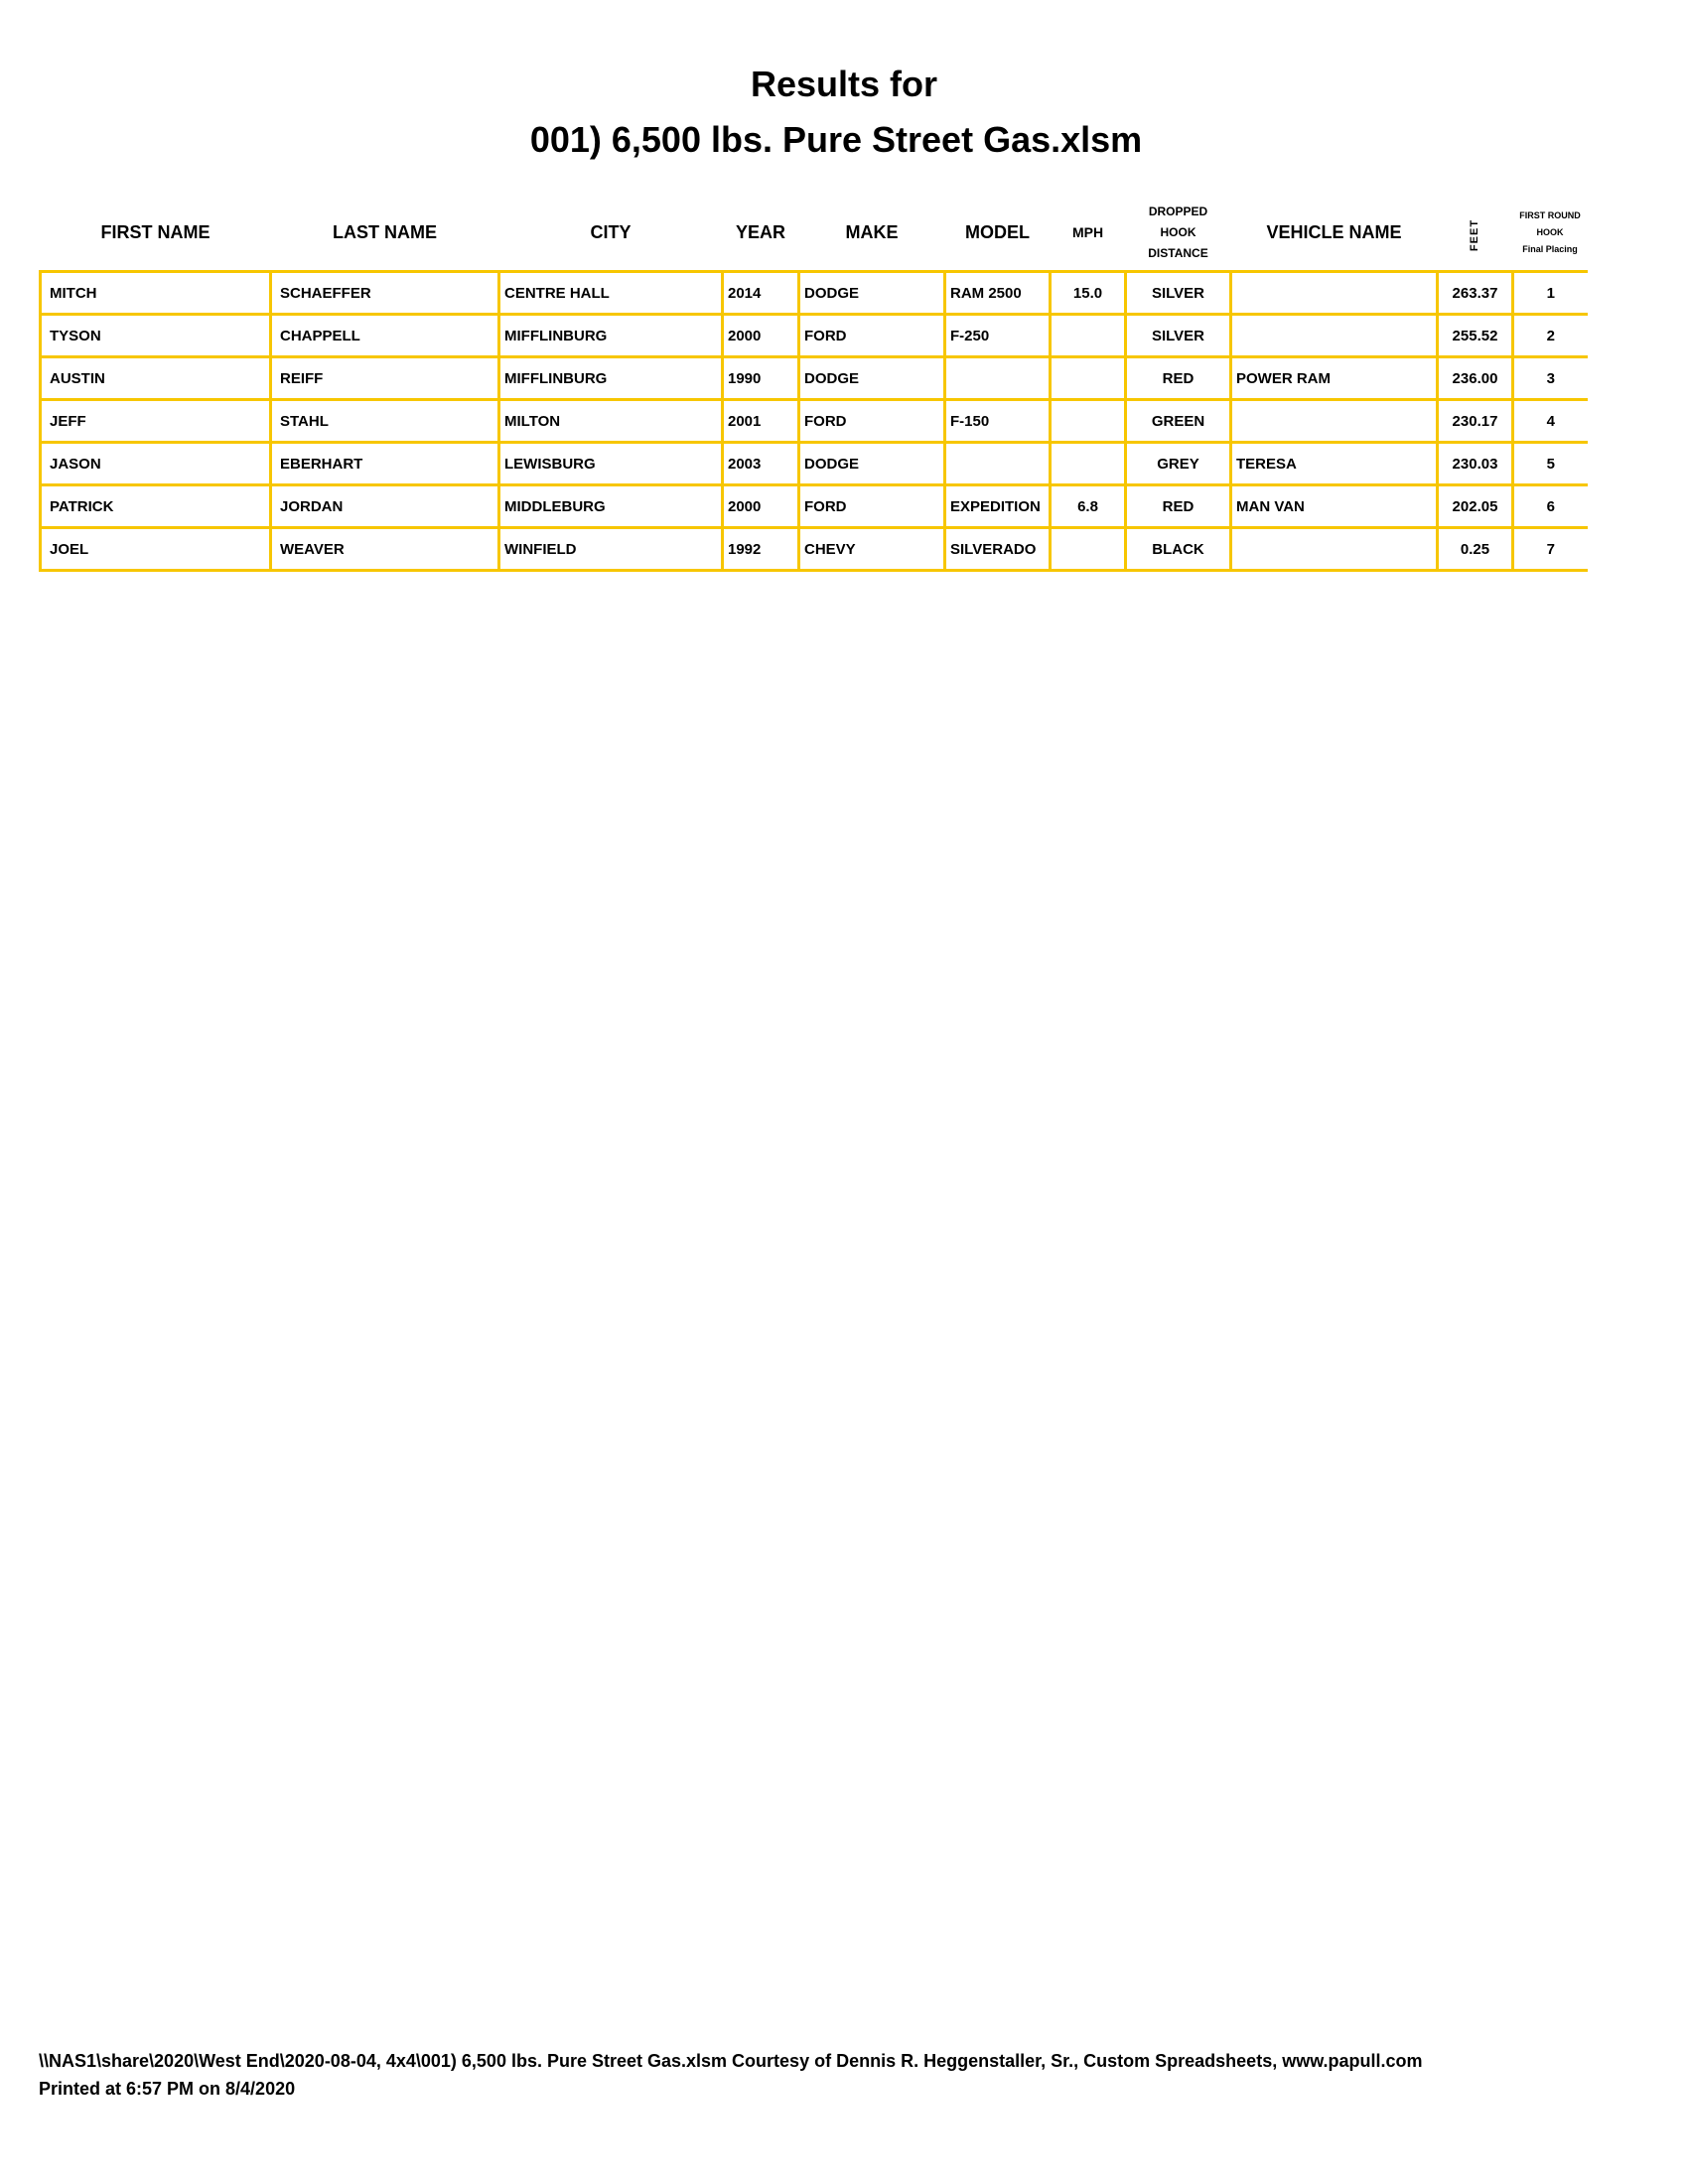 This screenshot has width=1688, height=2184. What do you see at coordinates (760, 549) in the screenshot?
I see `cell-year: 1992` at bounding box center [760, 549].